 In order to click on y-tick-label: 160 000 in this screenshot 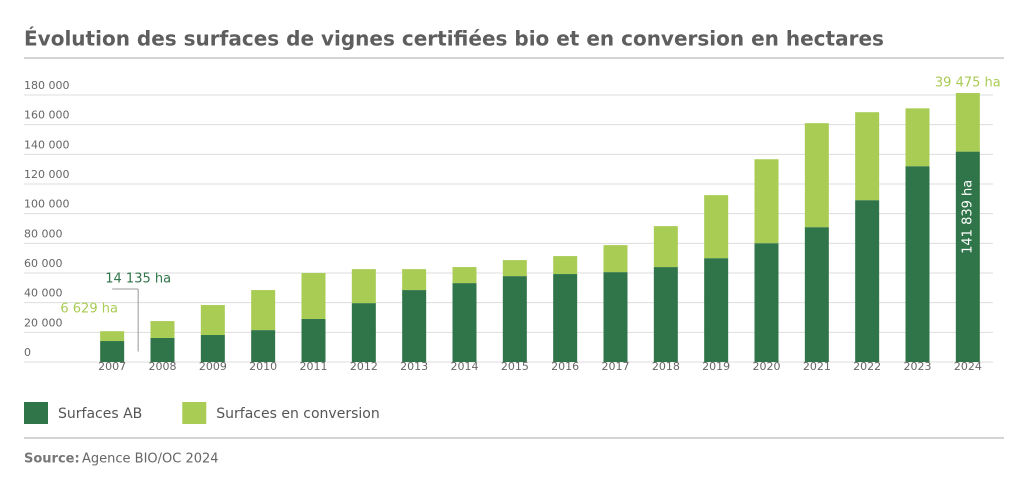, I will do `click(47, 115)`.